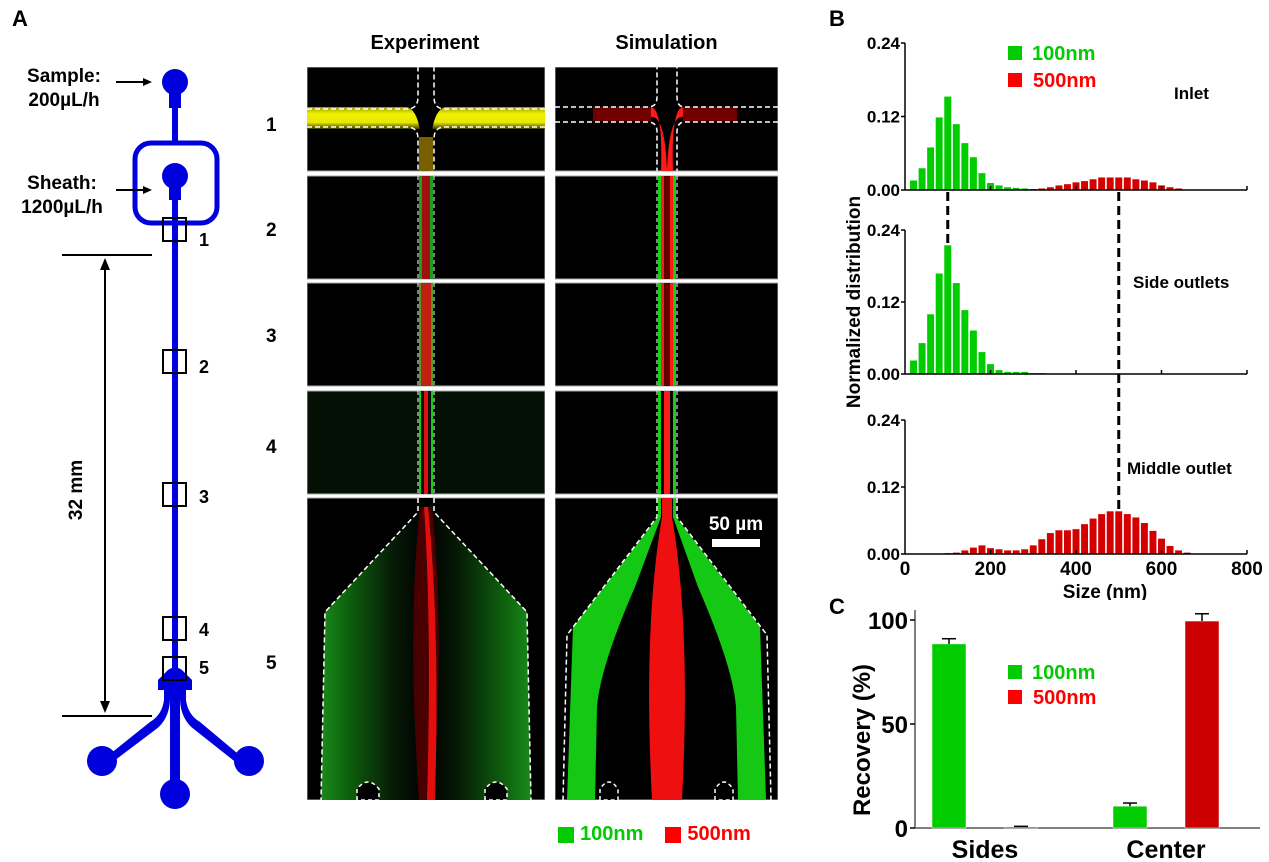  Describe the element at coordinates (271, 230) in the screenshot. I see `row-label-2: 2` at that location.